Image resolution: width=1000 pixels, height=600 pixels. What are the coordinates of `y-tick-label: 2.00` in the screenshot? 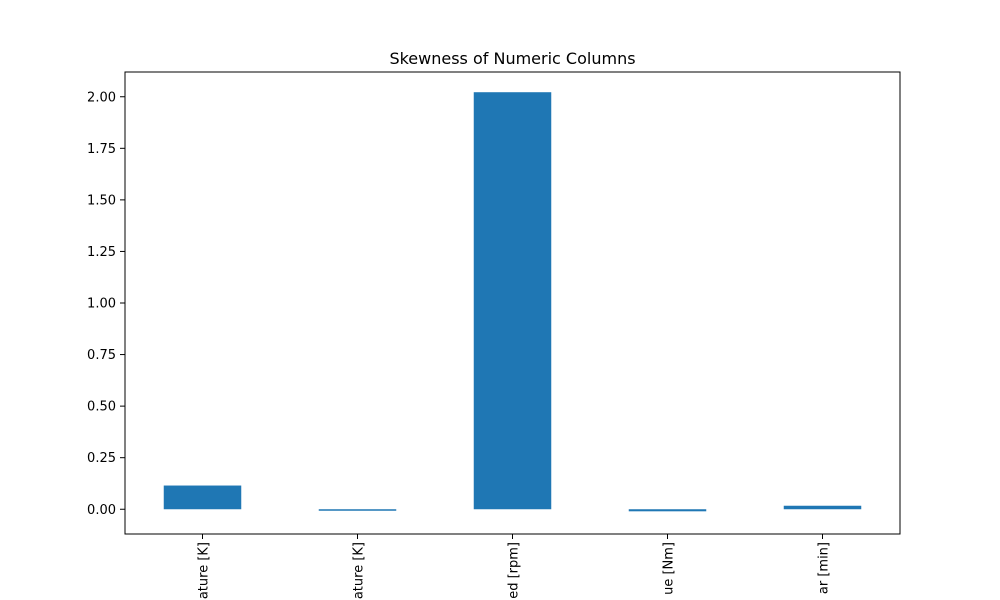 It's located at (101, 97).